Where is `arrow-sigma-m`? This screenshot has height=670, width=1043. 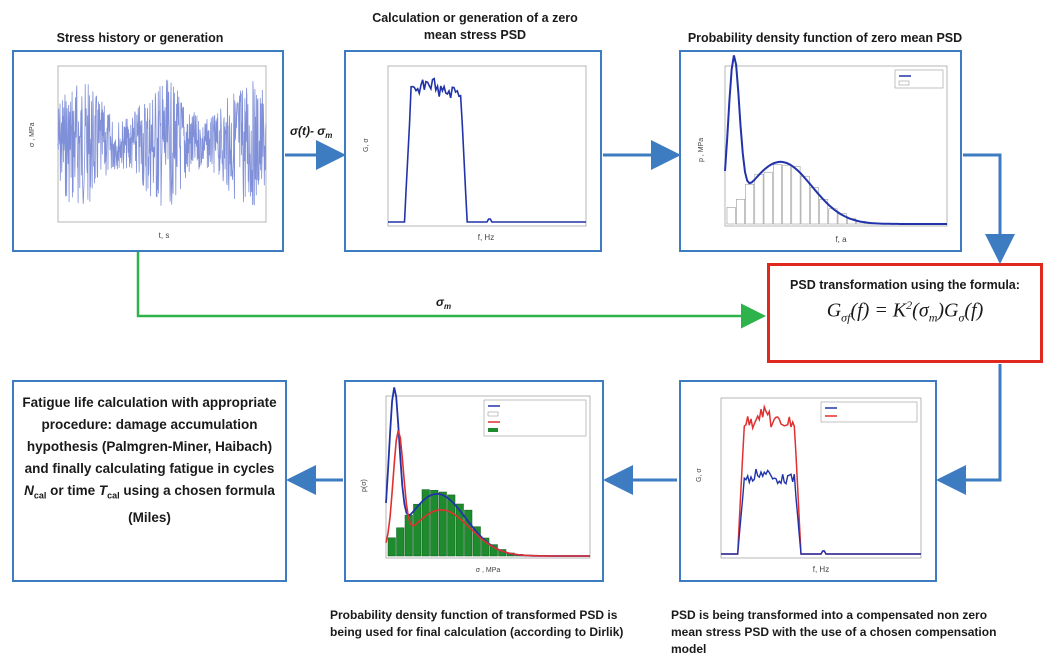 arrow-sigma-m is located at coordinates (451, 290).